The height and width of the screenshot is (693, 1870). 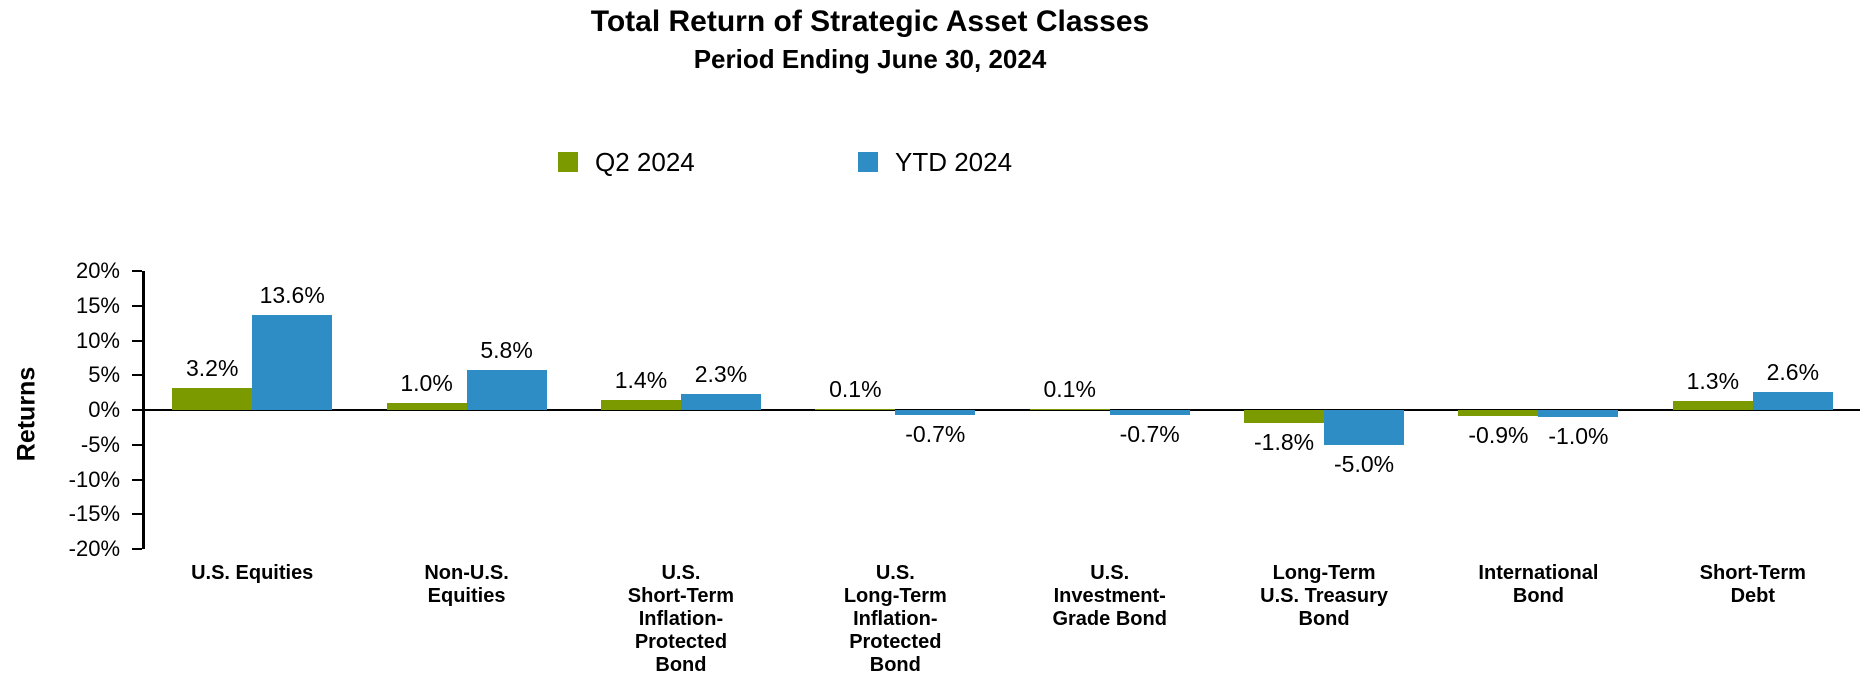 I want to click on y-axis-tick-label: 15%, so click(x=97, y=305).